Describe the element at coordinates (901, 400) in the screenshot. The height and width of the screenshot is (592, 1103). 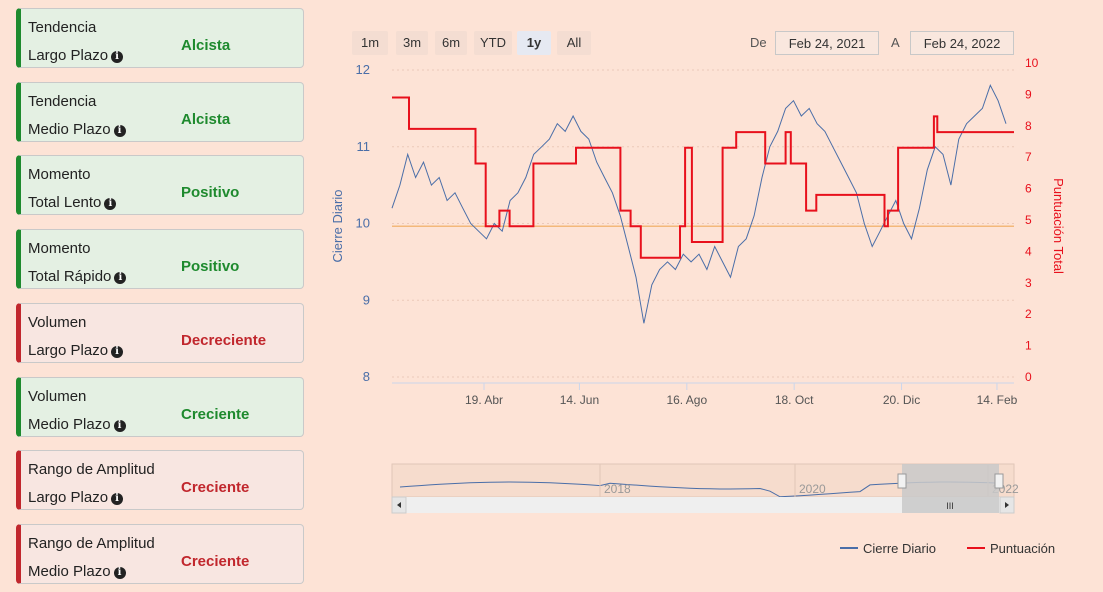
I see `x-tick-label: 20. Dic` at that location.